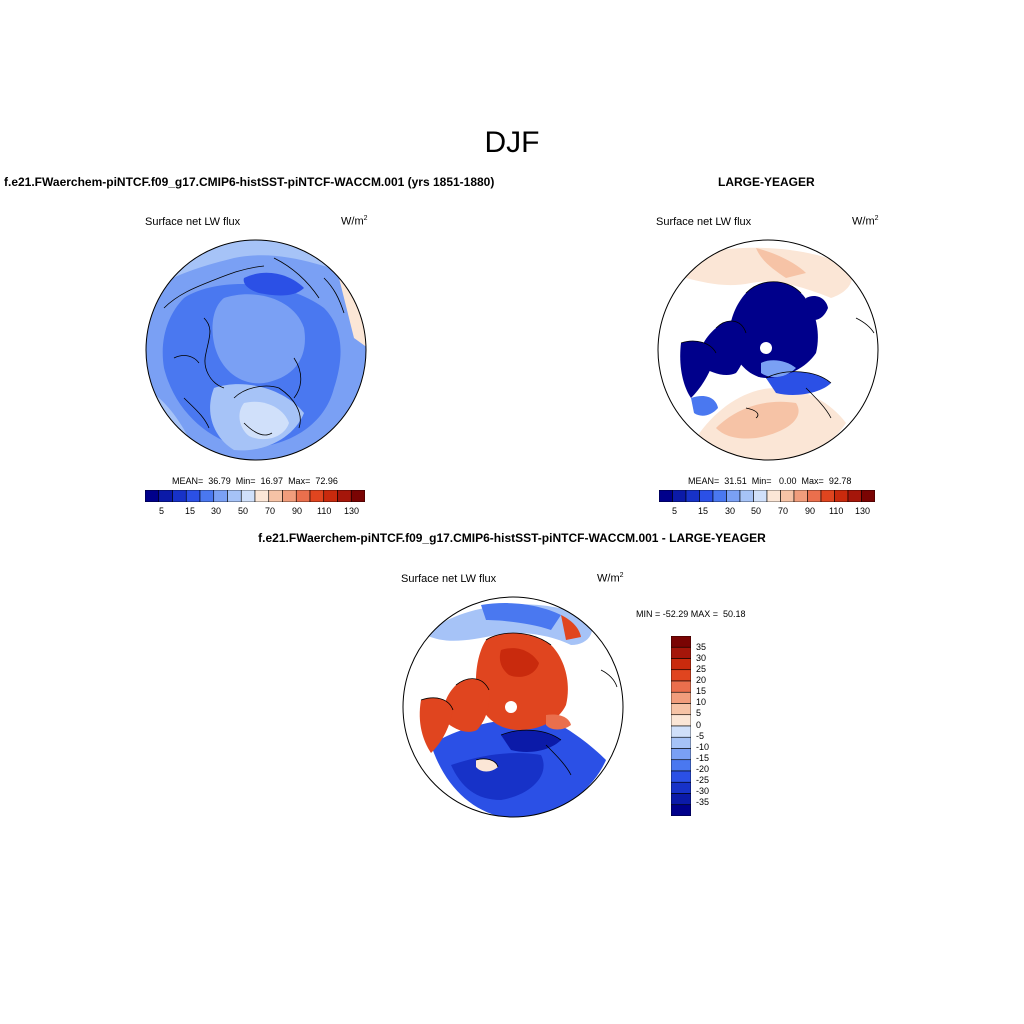  I want to click on colorbar-tick-label: 35, so click(701, 647).